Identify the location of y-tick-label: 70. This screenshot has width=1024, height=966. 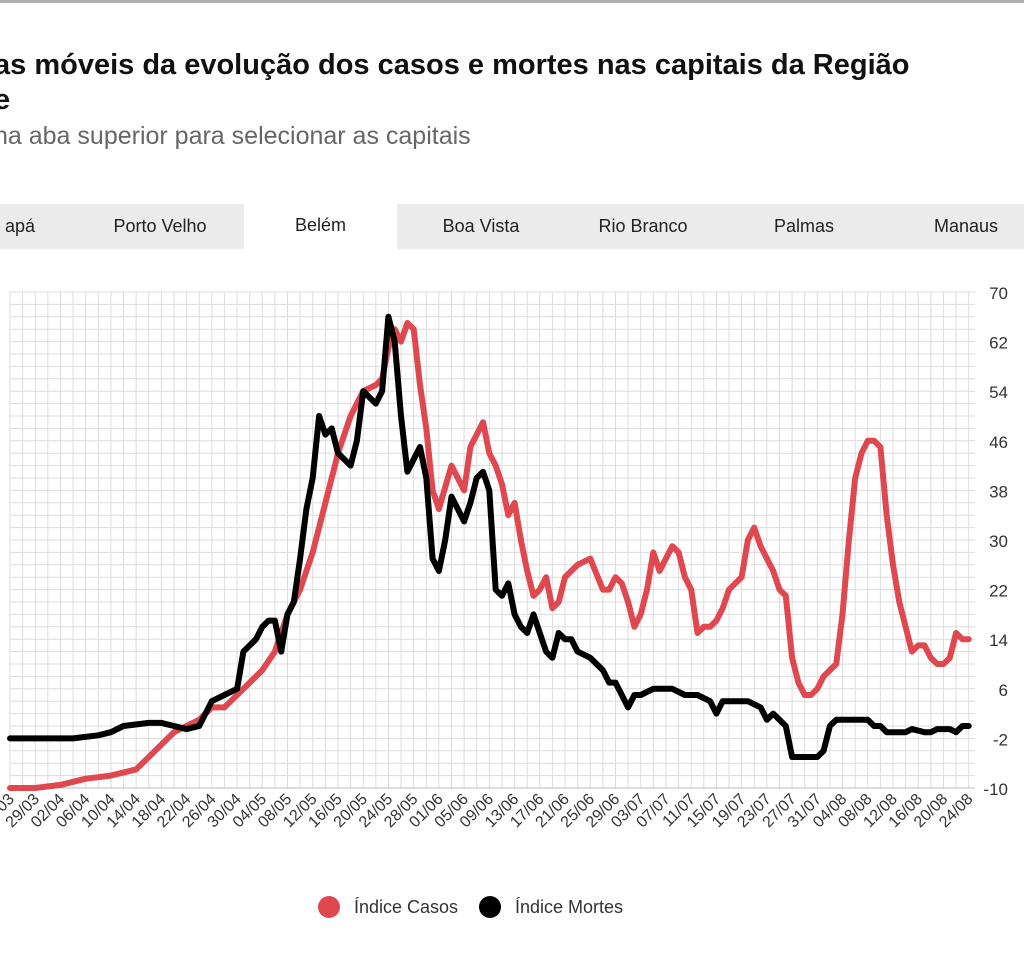
(998, 293).